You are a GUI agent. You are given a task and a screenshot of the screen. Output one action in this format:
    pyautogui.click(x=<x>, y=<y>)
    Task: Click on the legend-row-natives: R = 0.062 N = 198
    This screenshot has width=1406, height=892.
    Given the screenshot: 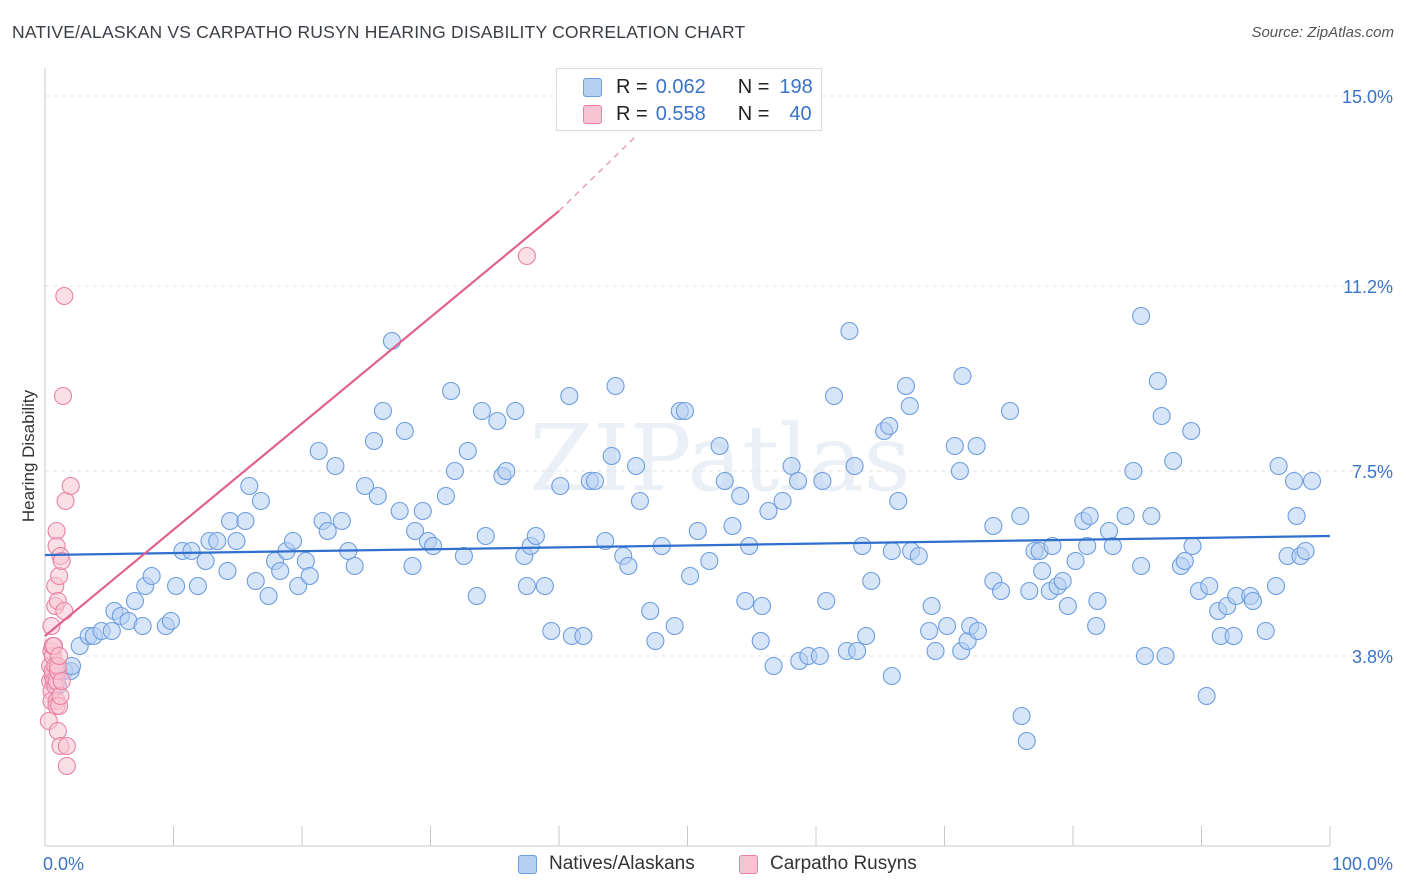 What is the action you would take?
    pyautogui.click(x=698, y=87)
    